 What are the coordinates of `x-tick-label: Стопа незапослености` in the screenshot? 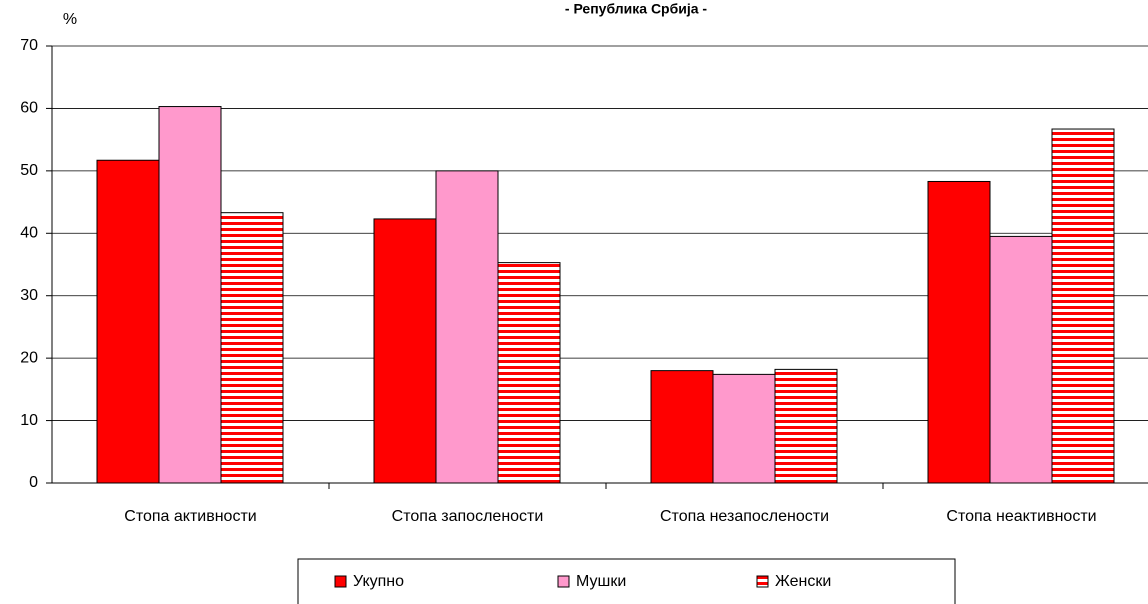 It's located at (744, 516).